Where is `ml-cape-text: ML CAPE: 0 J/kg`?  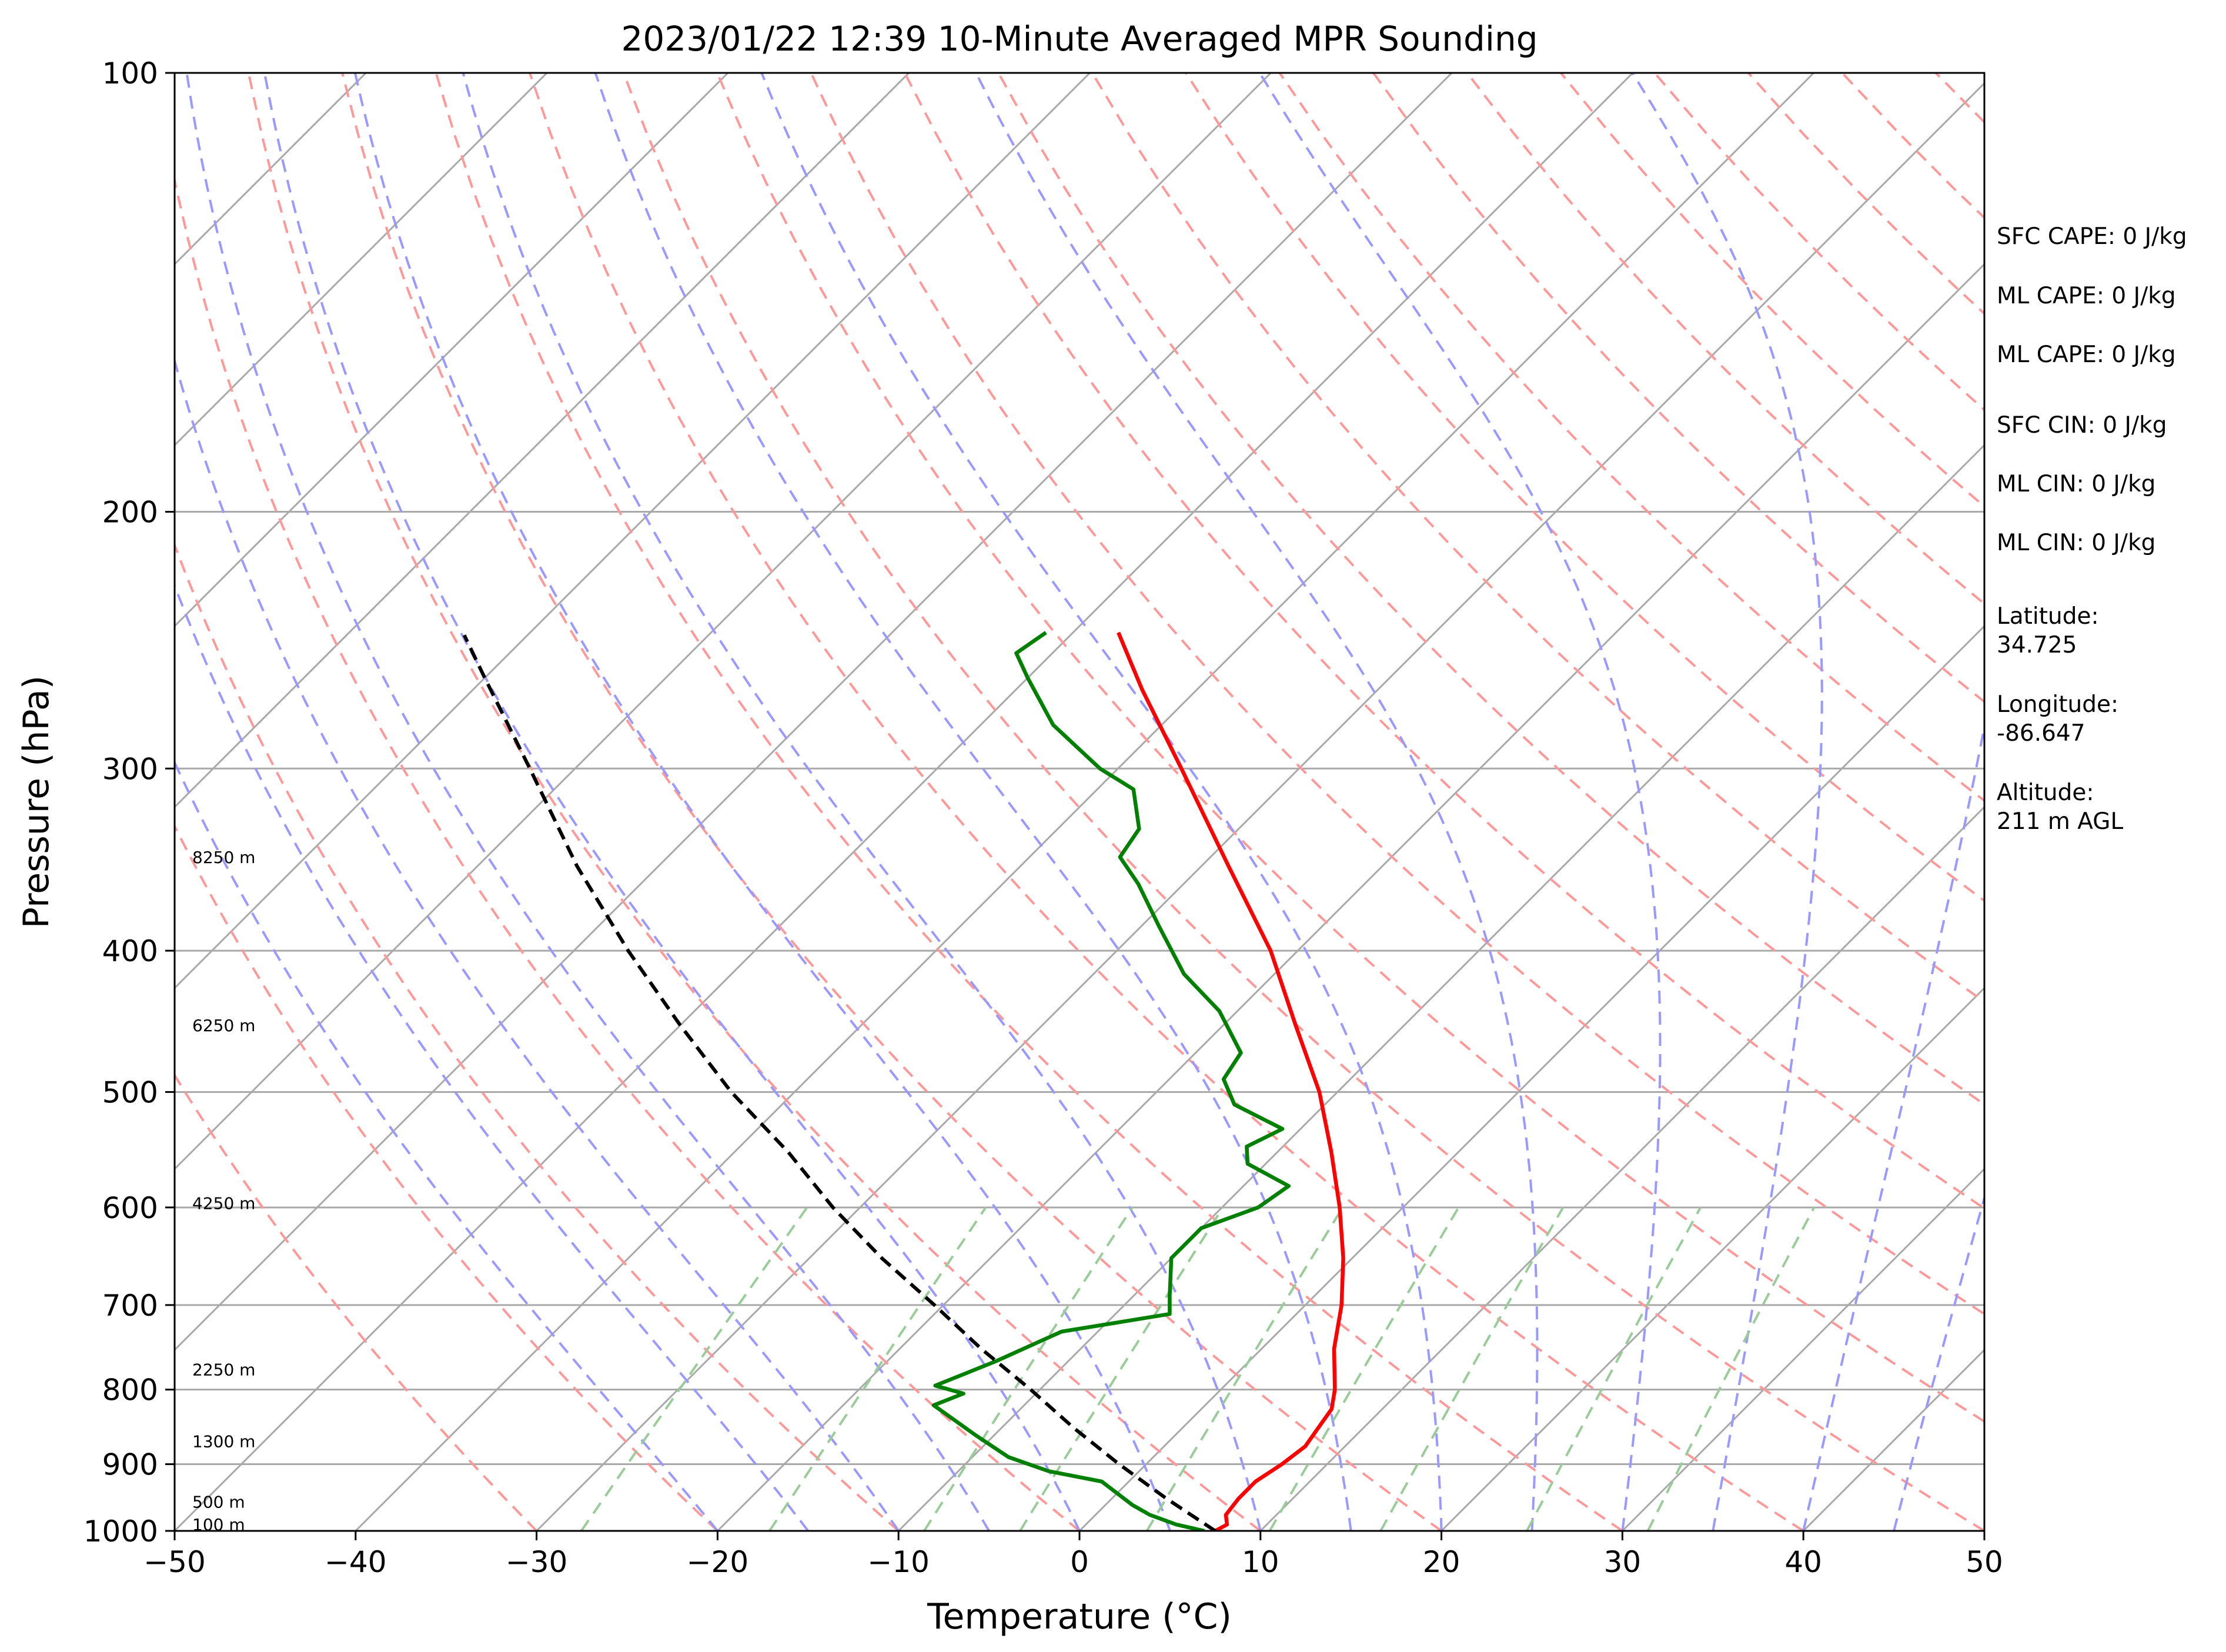
ml-cape-text: ML CAPE: 0 J/kg is located at coordinates (2086, 296).